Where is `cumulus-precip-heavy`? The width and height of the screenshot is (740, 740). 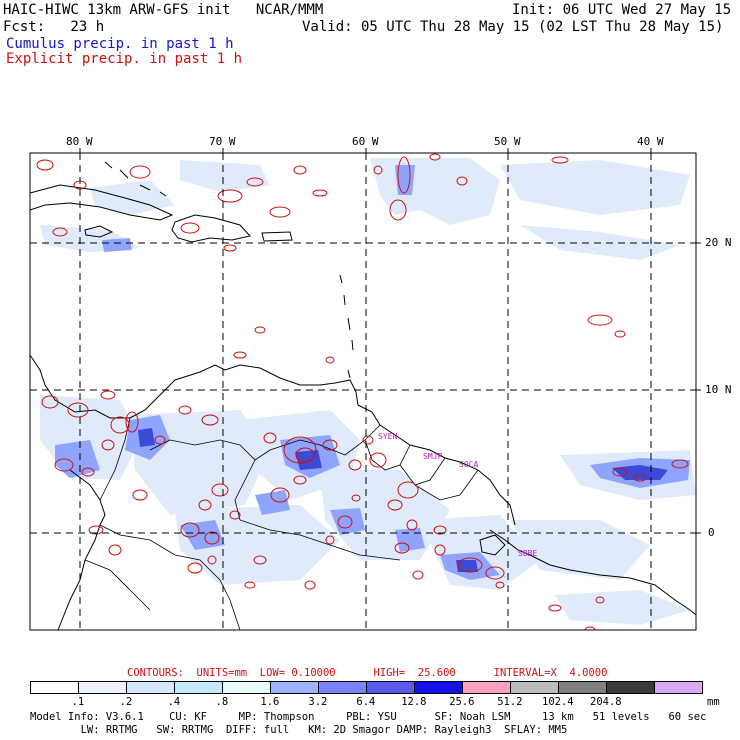
cumulus-precip-heavy is located at coordinates (403, 500).